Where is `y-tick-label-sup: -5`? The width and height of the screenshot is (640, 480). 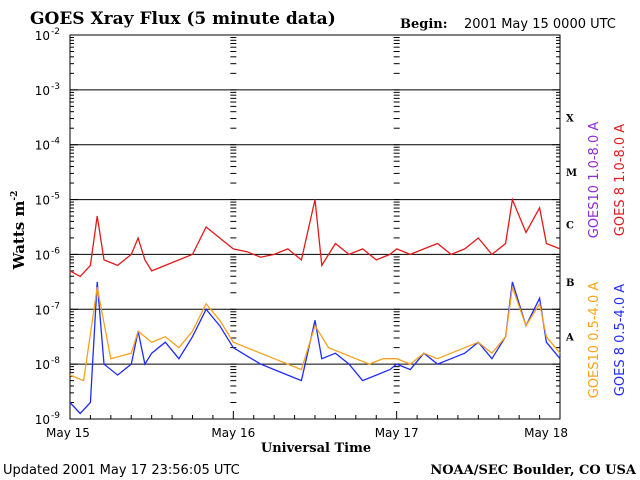 y-tick-label-sup: -5 is located at coordinates (55, 197).